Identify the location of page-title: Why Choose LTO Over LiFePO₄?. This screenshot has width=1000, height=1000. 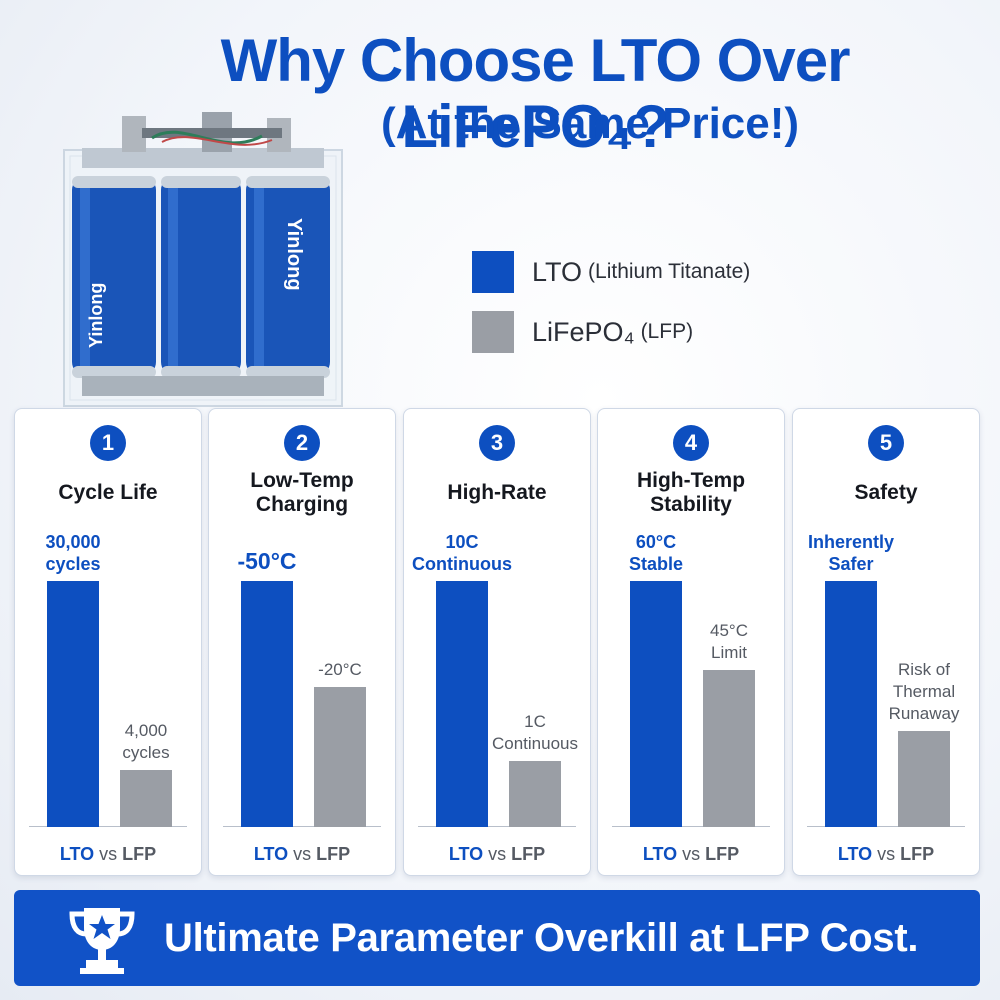
(535, 93).